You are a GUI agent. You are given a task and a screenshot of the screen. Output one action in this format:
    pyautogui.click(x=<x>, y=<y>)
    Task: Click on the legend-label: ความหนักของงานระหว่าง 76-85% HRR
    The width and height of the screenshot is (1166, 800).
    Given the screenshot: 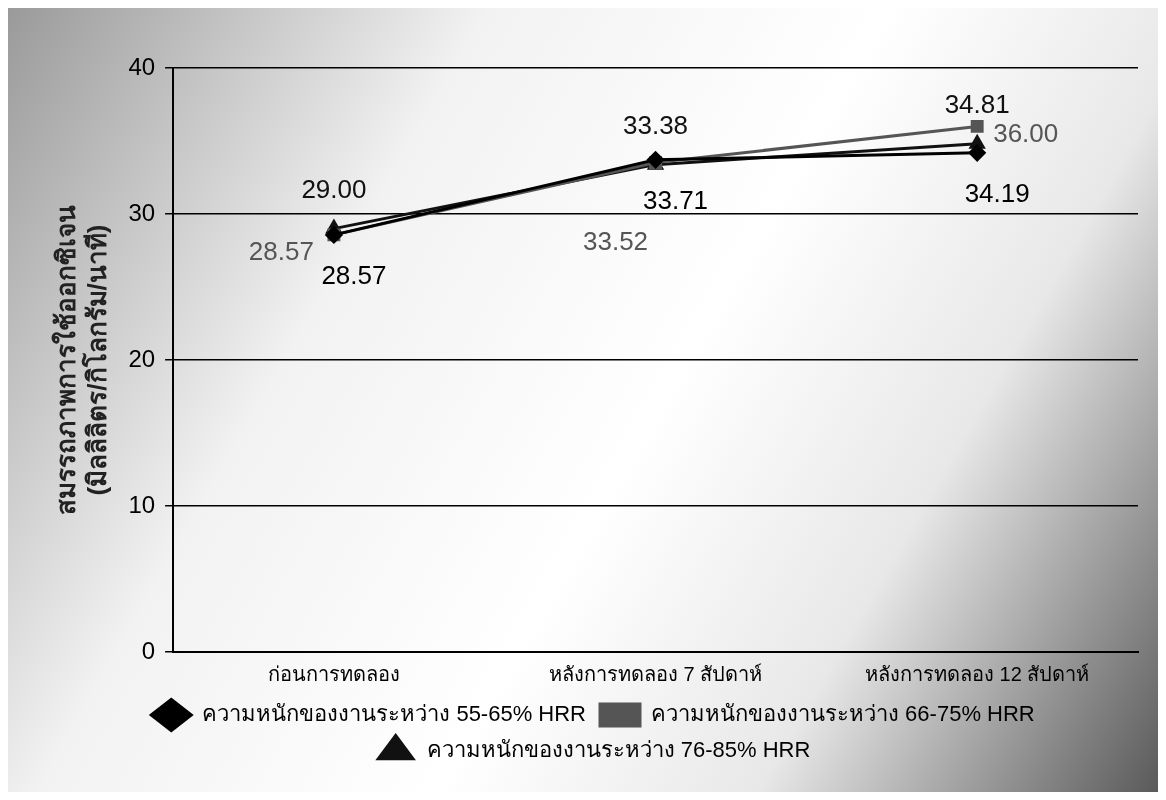 What is the action you would take?
    pyautogui.click(x=618, y=750)
    